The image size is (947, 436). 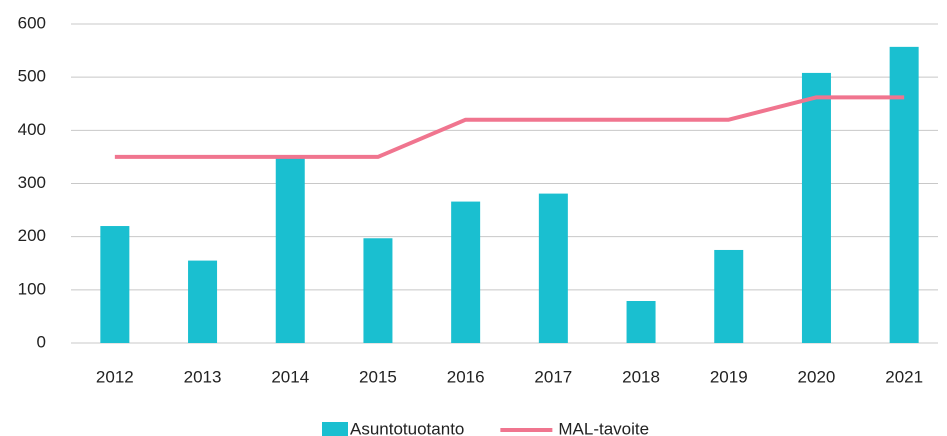 What do you see at coordinates (32, 129) in the screenshot?
I see `y-tick-label: 400` at bounding box center [32, 129].